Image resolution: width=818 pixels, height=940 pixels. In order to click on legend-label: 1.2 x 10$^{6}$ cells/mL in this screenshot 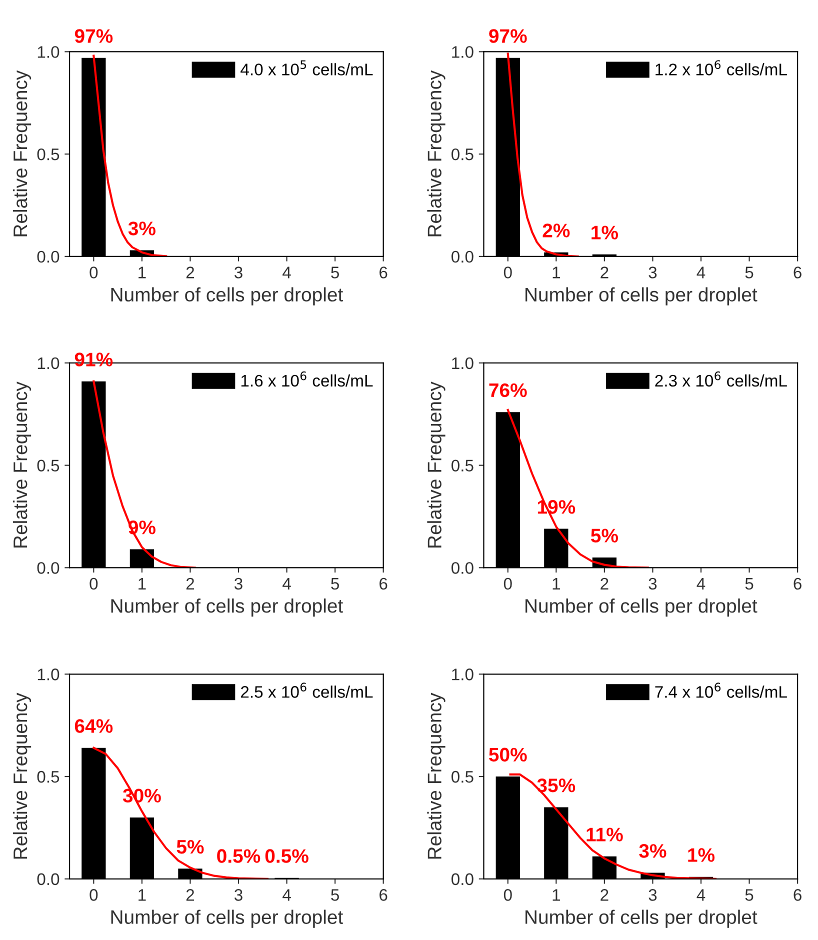, I will do `click(721, 68)`.